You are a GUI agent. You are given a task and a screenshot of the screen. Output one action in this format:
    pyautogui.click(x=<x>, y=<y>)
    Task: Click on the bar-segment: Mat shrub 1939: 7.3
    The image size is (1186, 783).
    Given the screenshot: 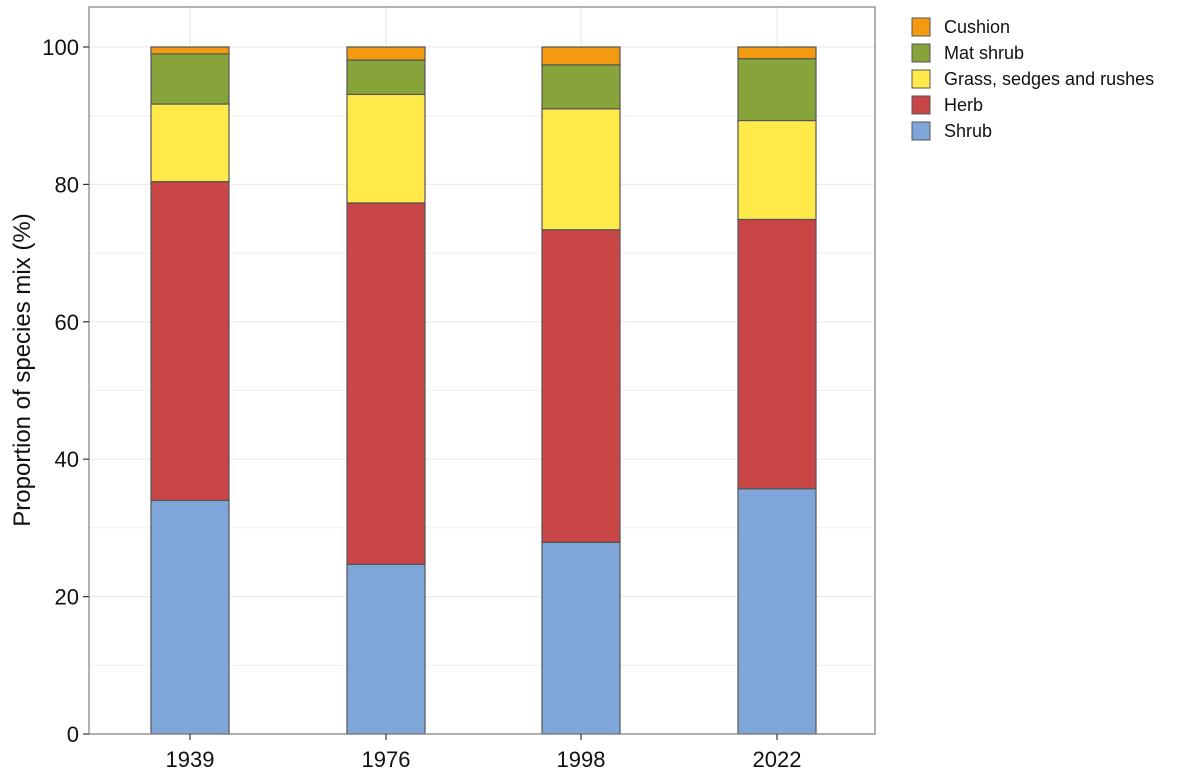 What is the action you would take?
    pyautogui.click(x=190, y=79)
    